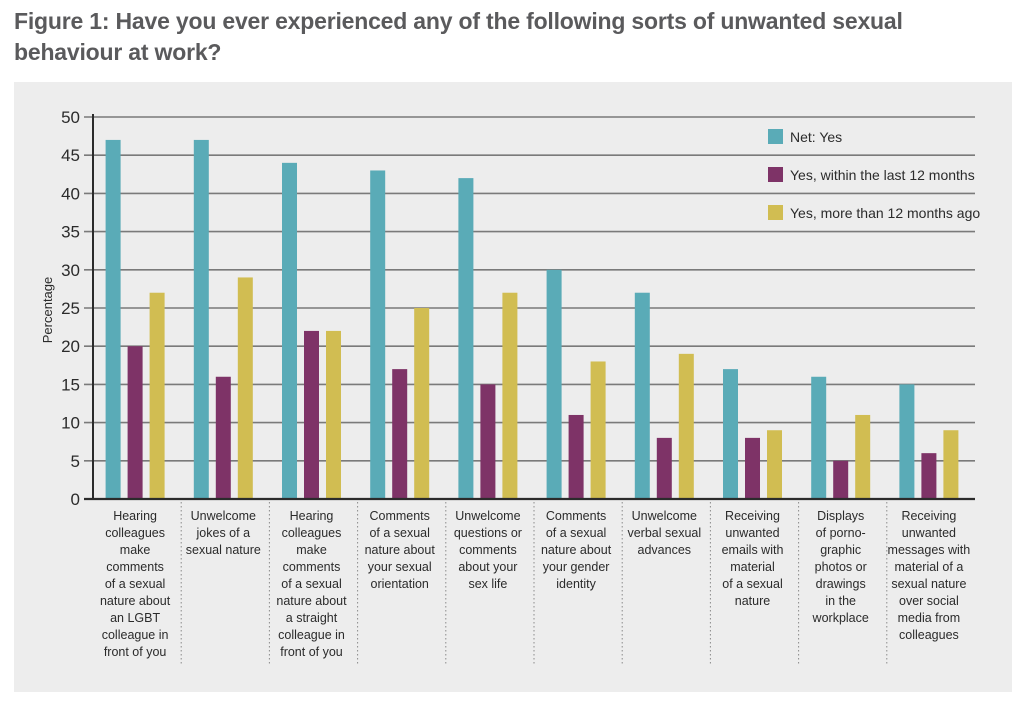  Describe the element at coordinates (70, 384) in the screenshot. I see `y-tick-label: 15` at that location.